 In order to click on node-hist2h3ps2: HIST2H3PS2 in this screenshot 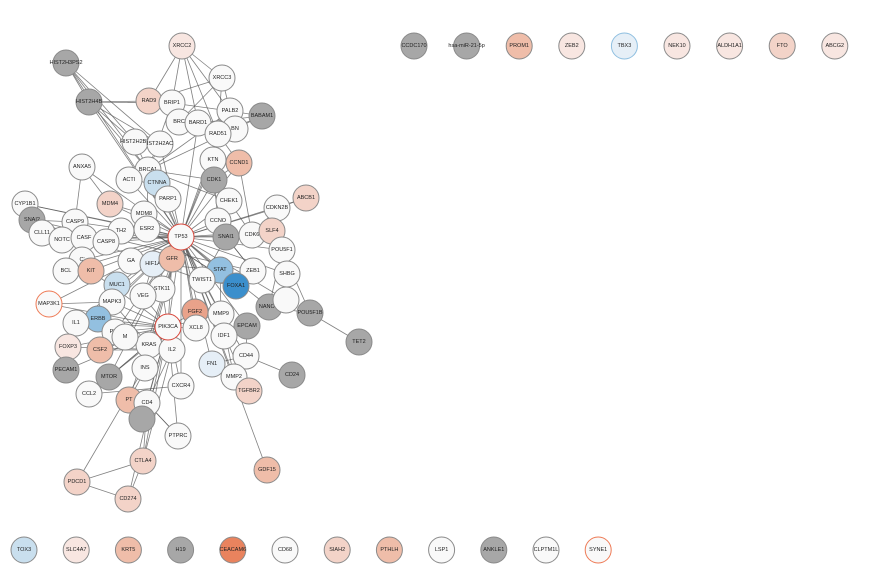, I will do `click(66, 63)`.